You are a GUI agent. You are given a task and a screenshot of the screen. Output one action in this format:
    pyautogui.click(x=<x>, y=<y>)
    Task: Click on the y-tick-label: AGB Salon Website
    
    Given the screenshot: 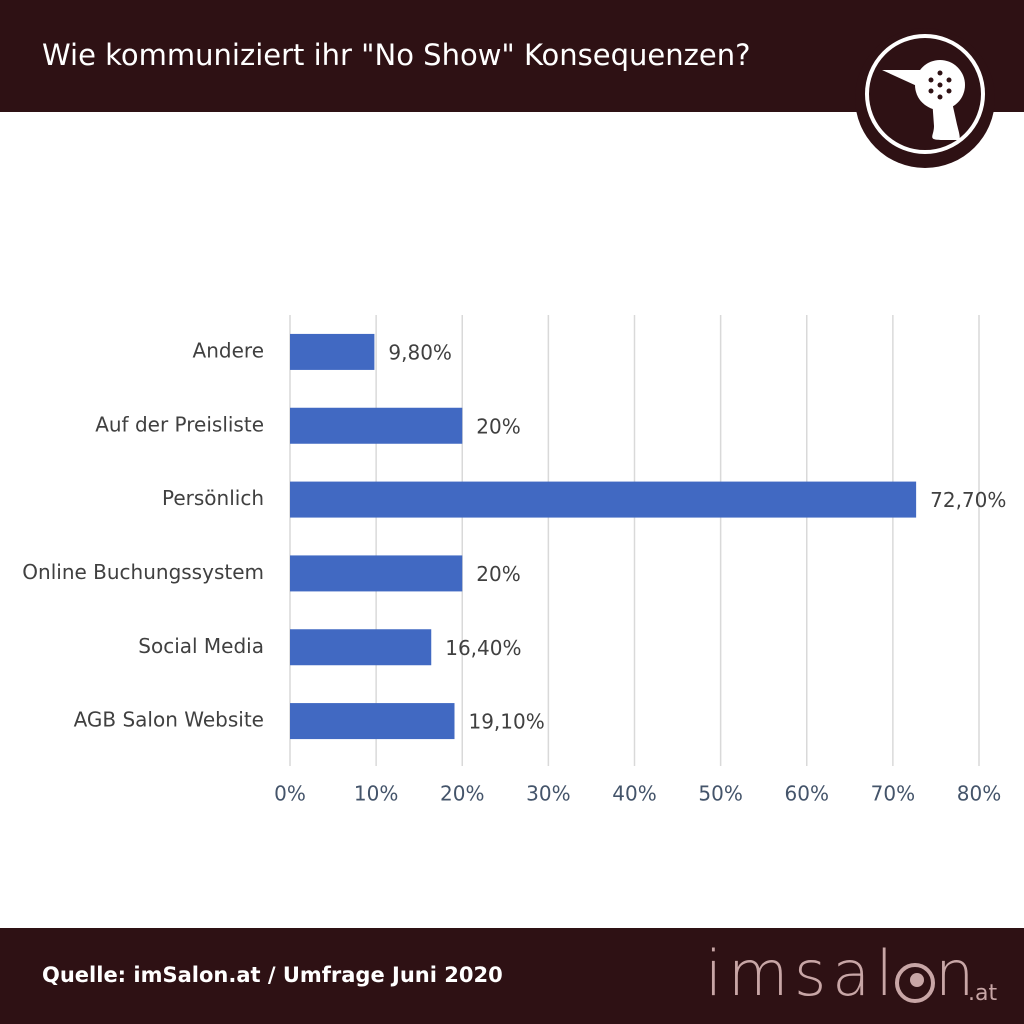 What is the action you would take?
    pyautogui.click(x=169, y=720)
    